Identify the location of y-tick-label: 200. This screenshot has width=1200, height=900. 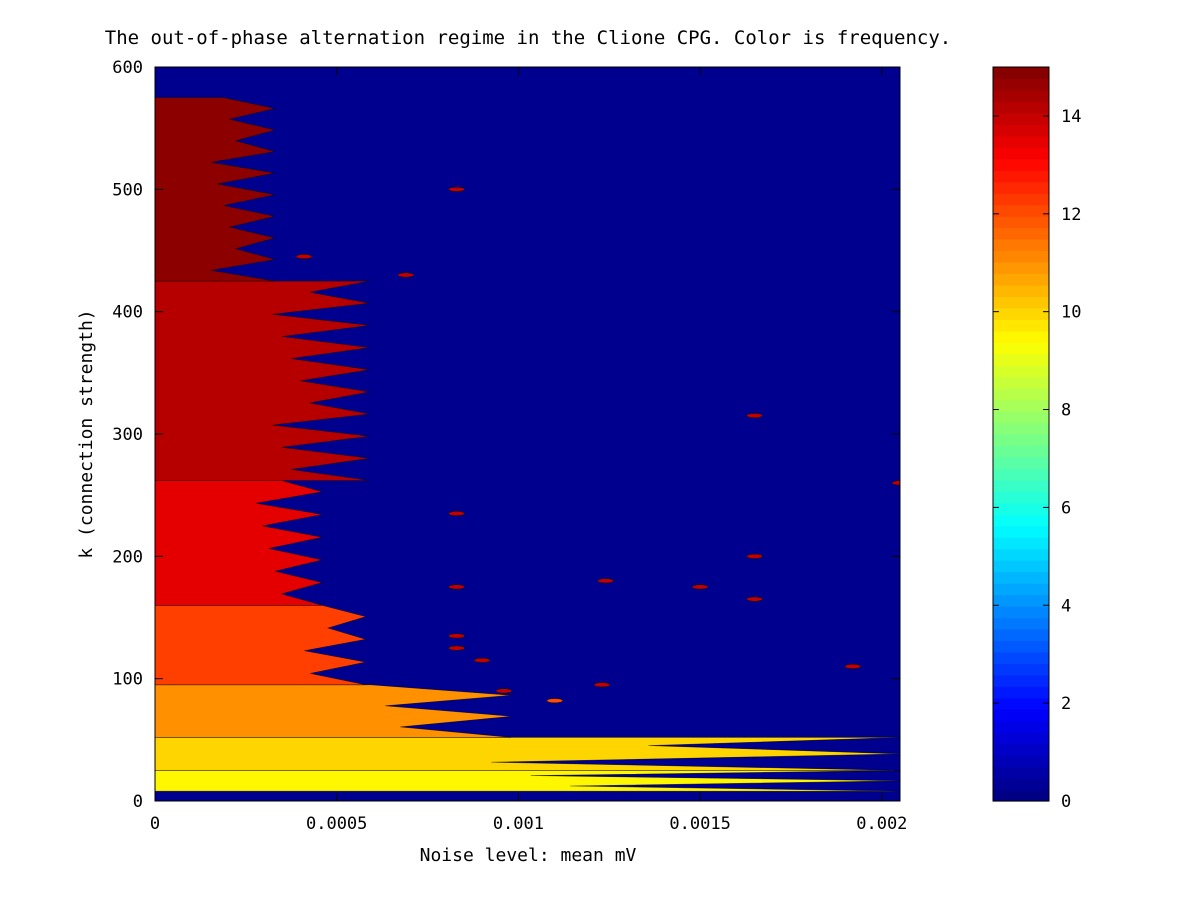
(127, 557).